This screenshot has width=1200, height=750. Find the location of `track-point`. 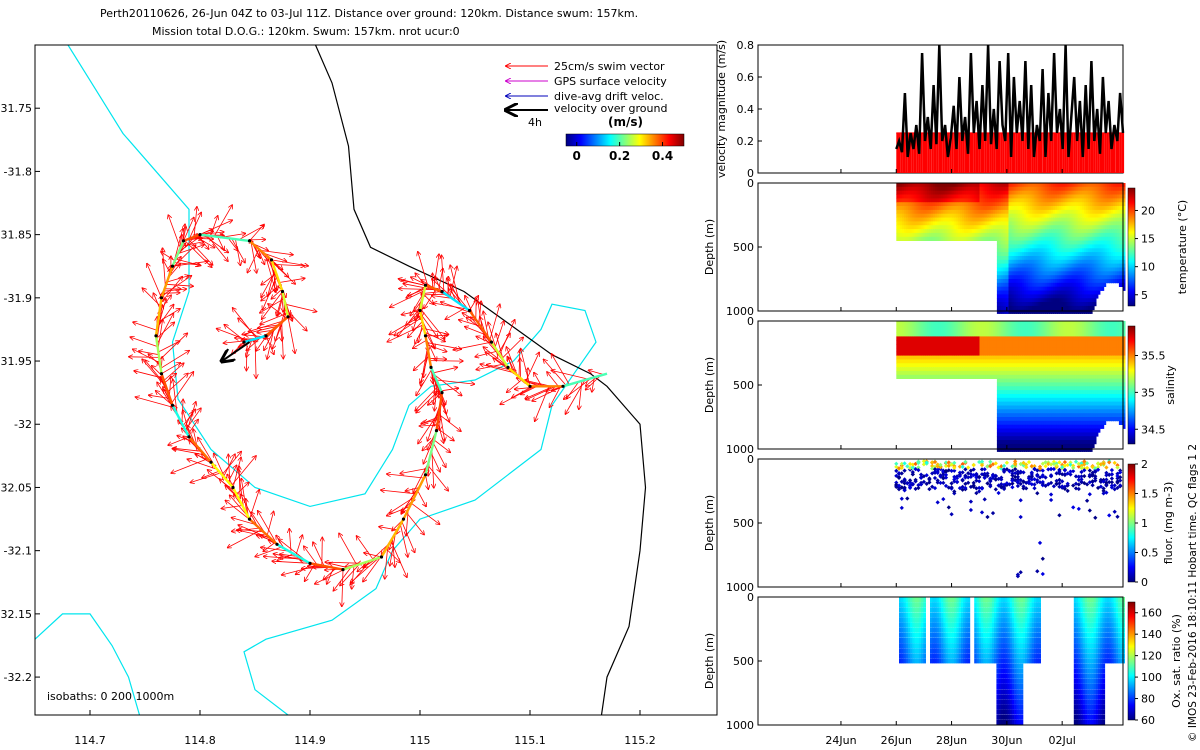

track-point is located at coordinates (310, 563).